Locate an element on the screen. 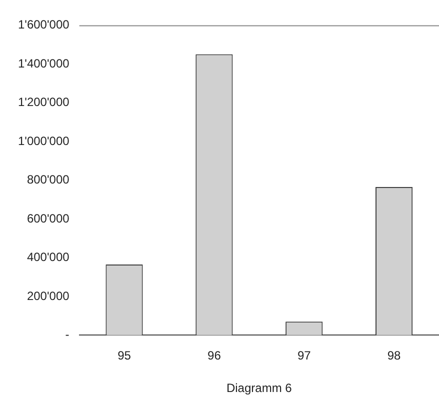 This screenshot has width=439, height=408. y-tick-label: 200'000 is located at coordinates (48, 295).